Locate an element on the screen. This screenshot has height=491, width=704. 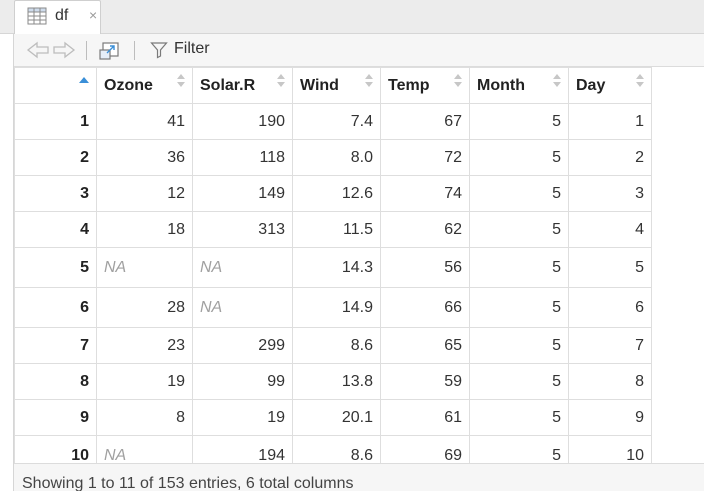
column-header-ozone: Ozone is located at coordinates (144, 85).